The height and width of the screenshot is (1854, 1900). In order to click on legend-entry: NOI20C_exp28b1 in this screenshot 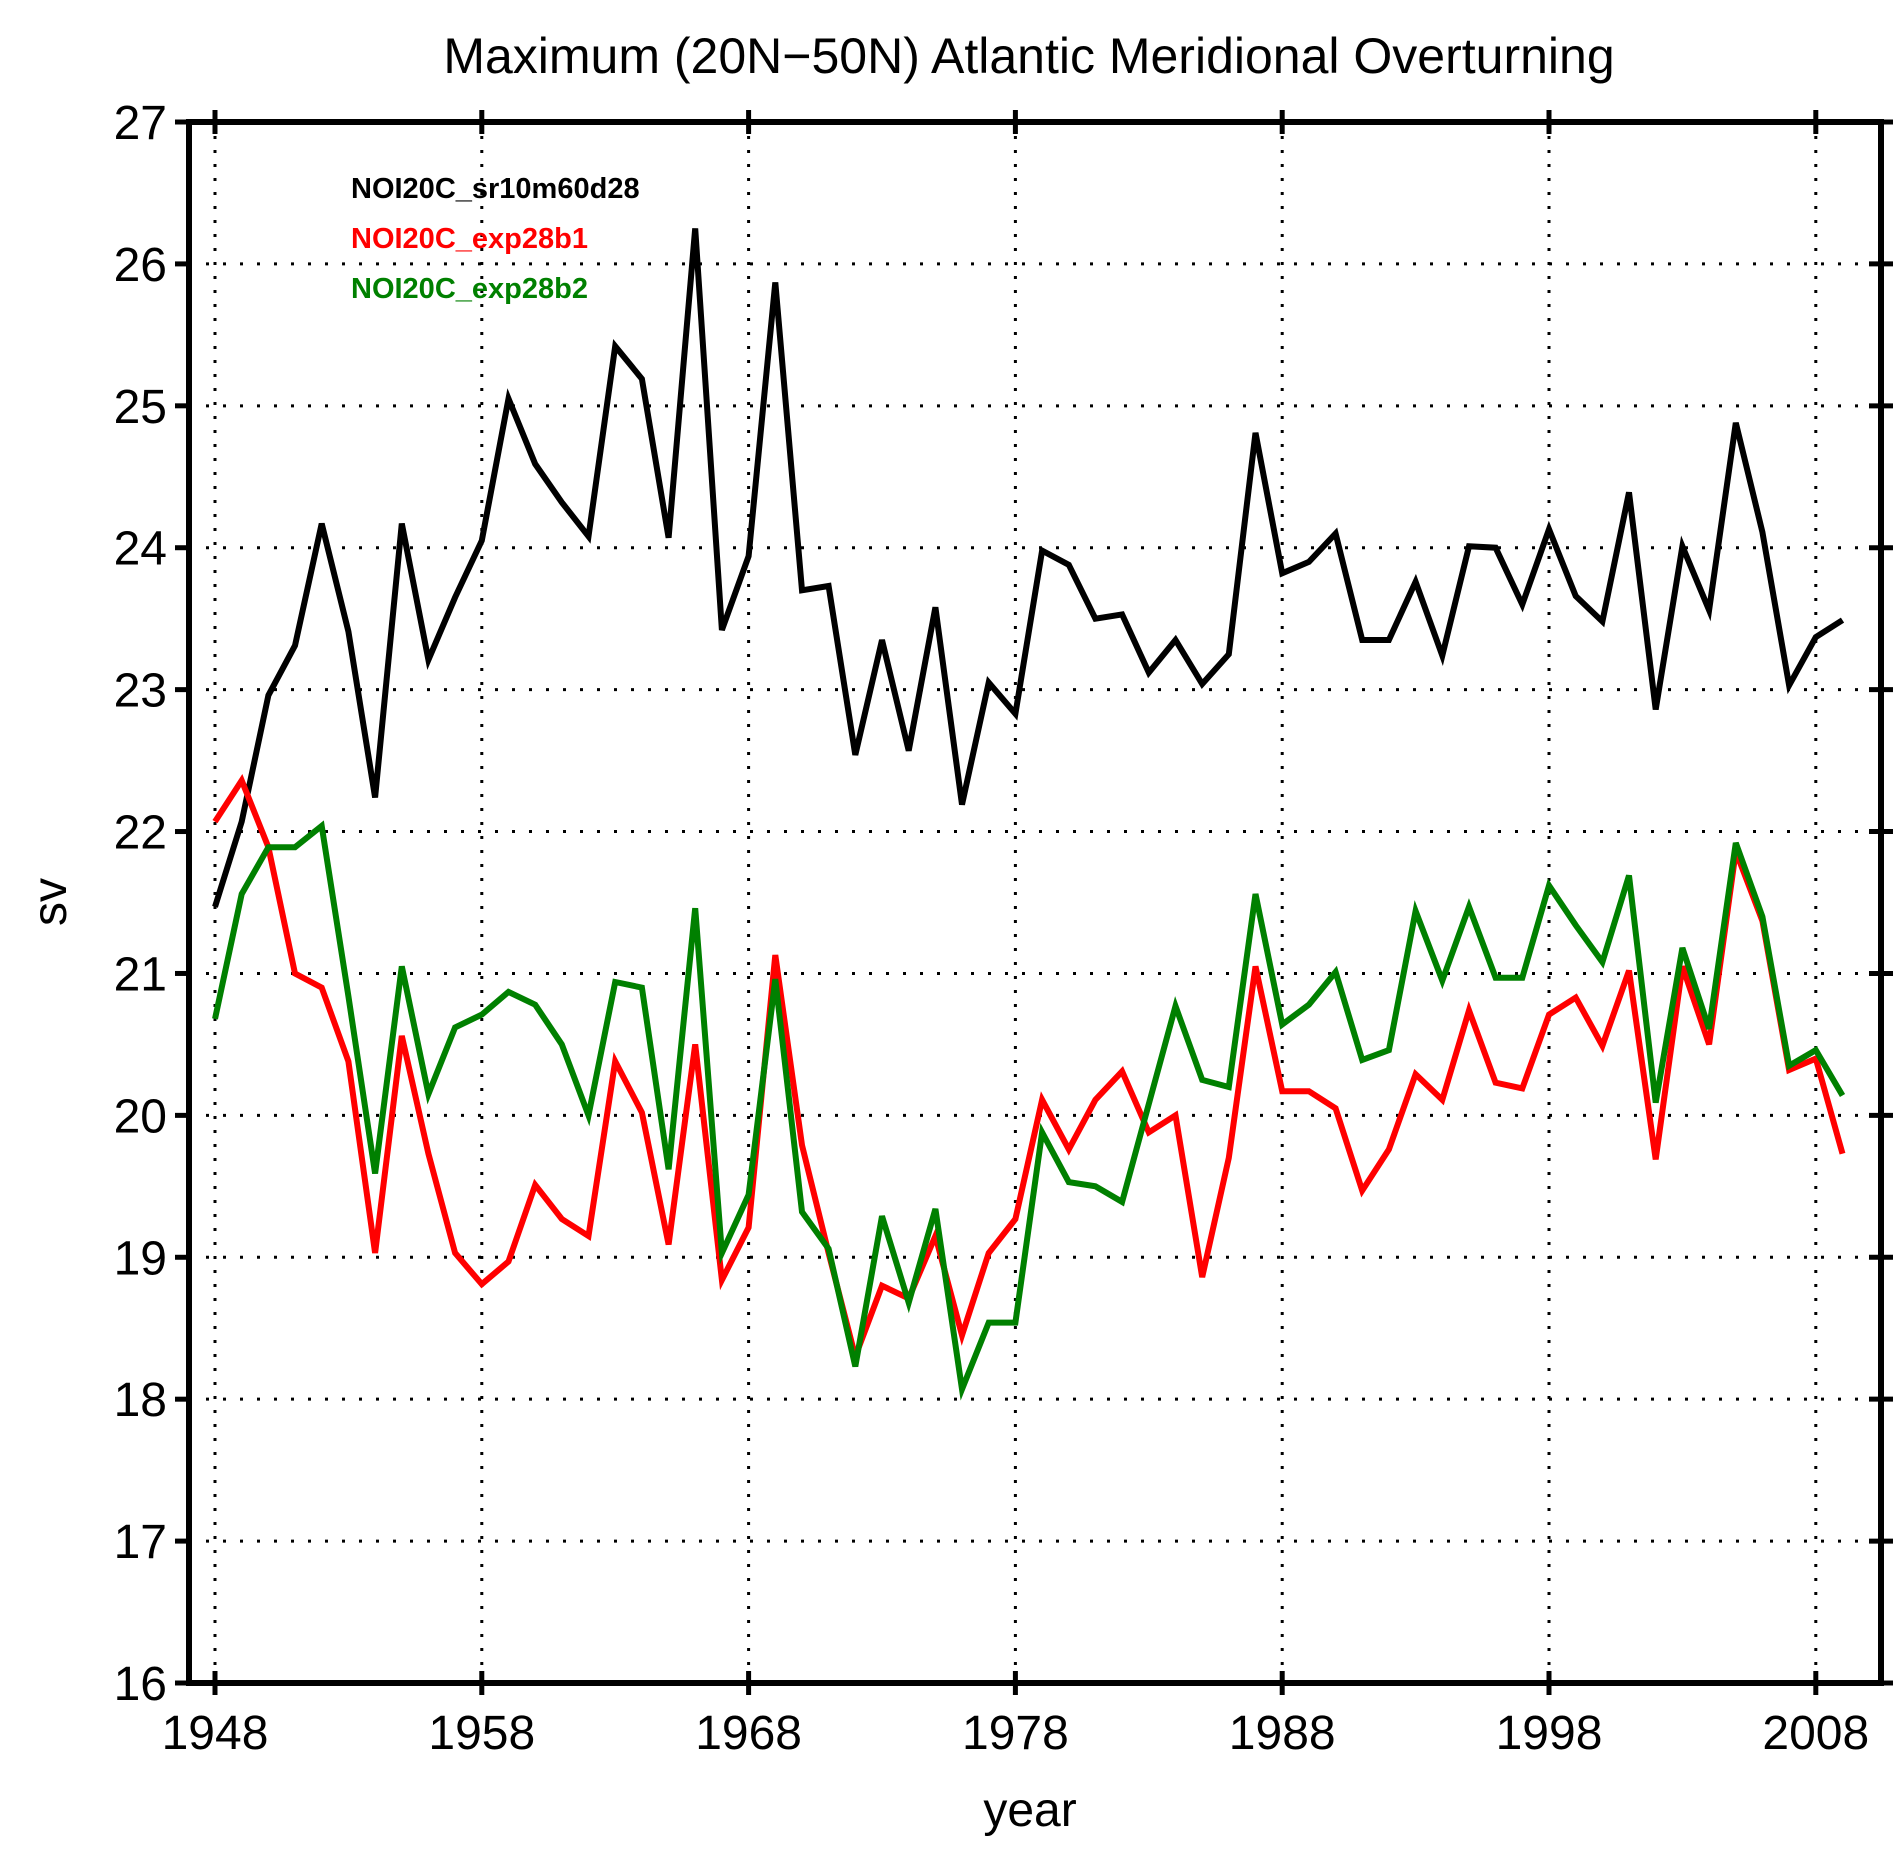, I will do `click(469, 239)`.